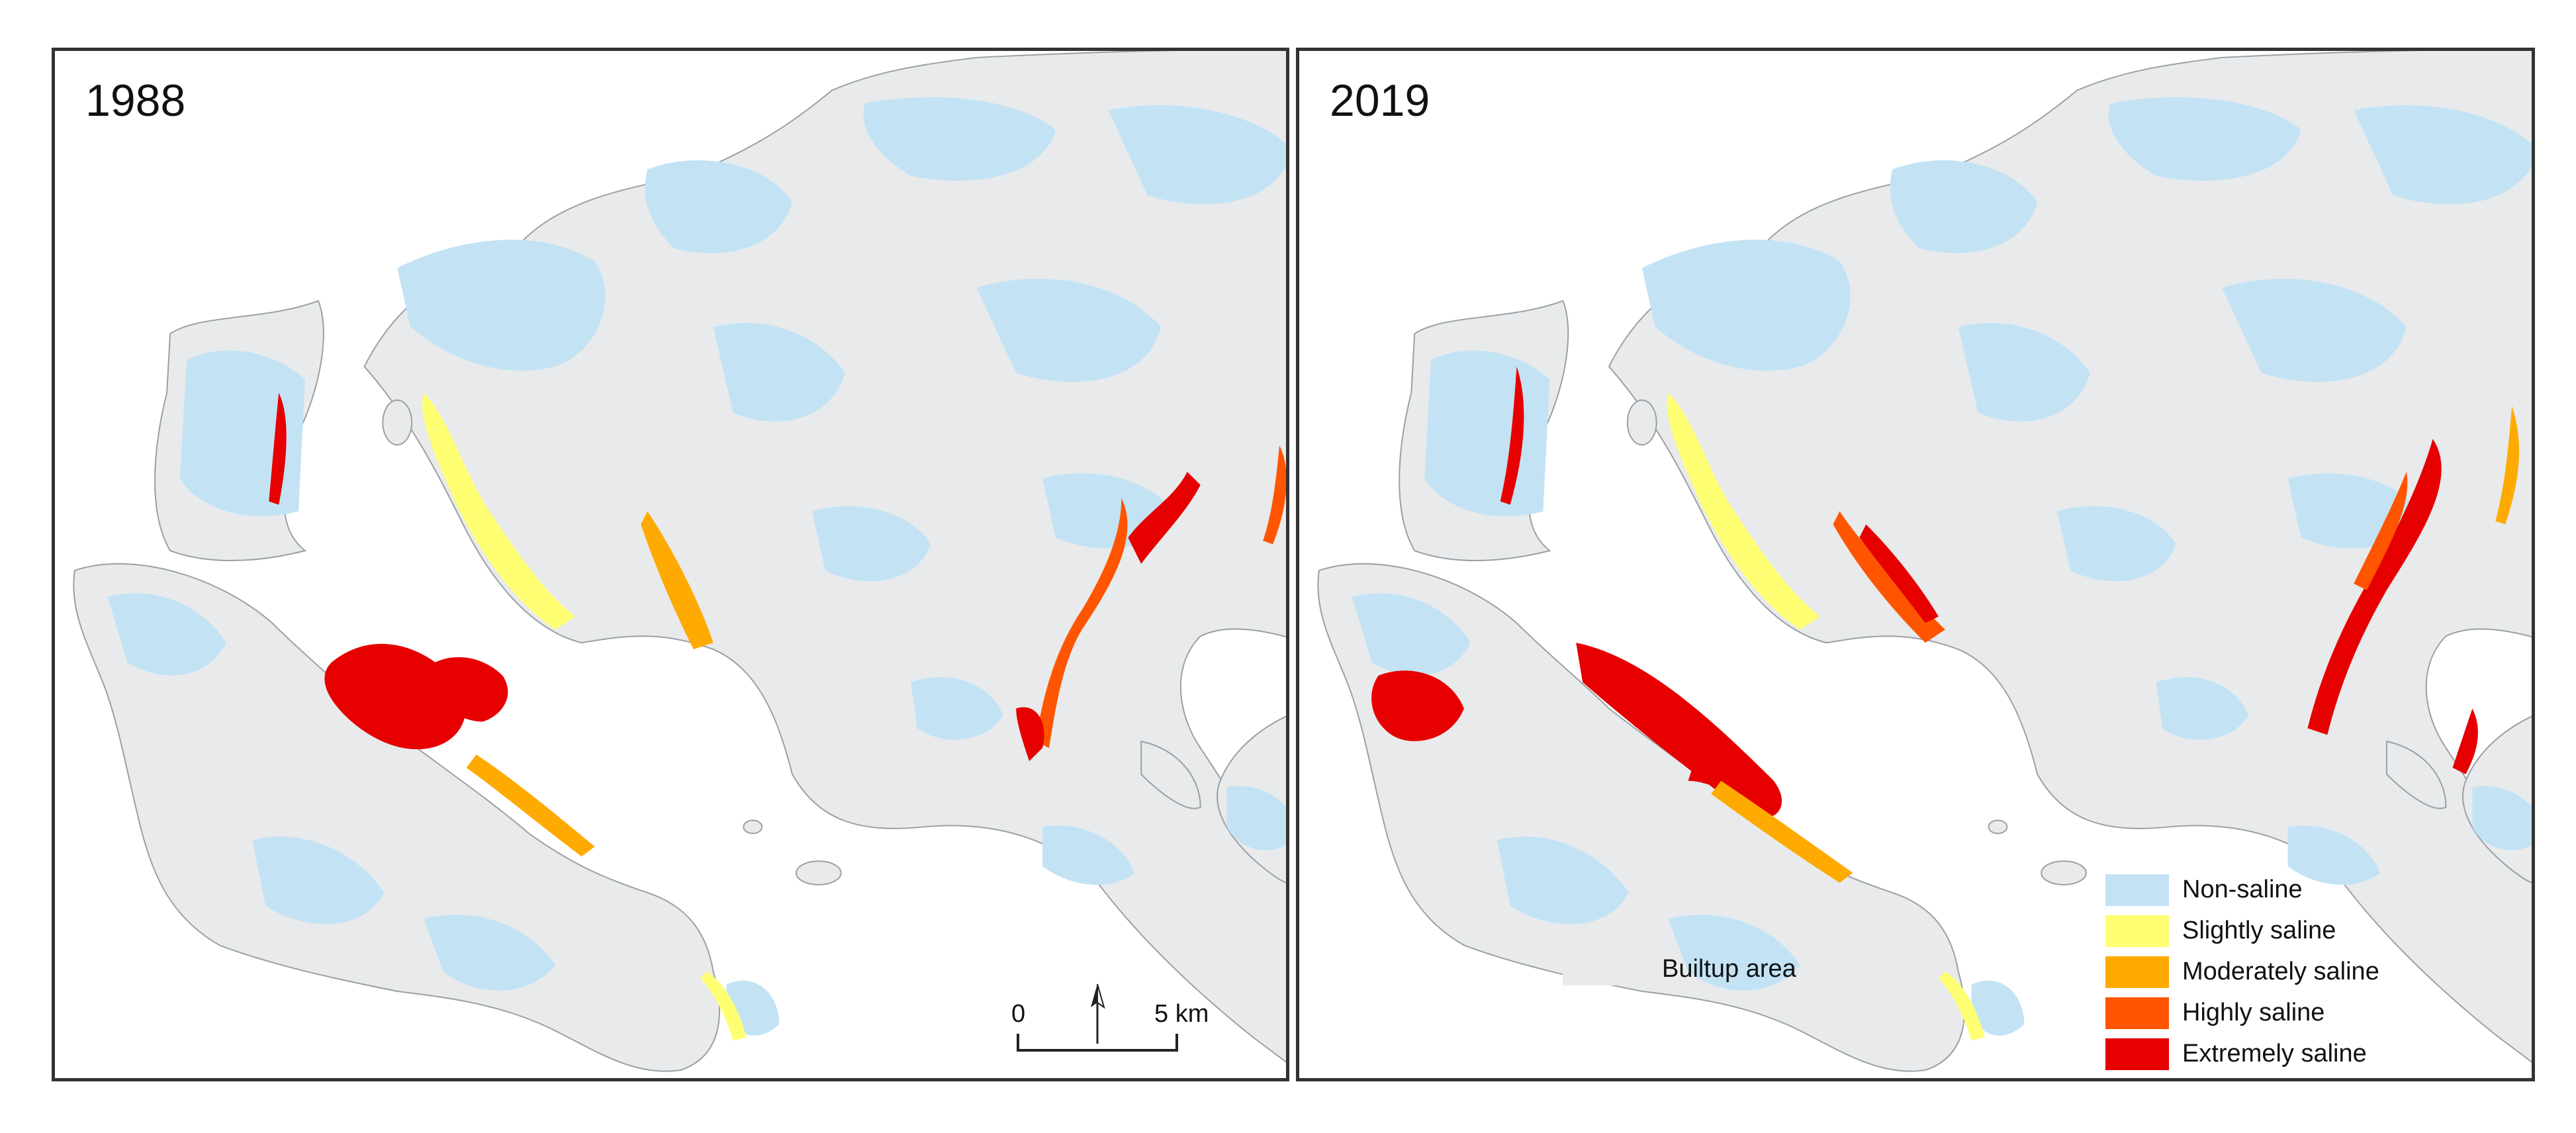 Image resolution: width=2576 pixels, height=1133 pixels. Describe the element at coordinates (2253, 1013) in the screenshot. I see `legend-label: Highly saline` at that location.